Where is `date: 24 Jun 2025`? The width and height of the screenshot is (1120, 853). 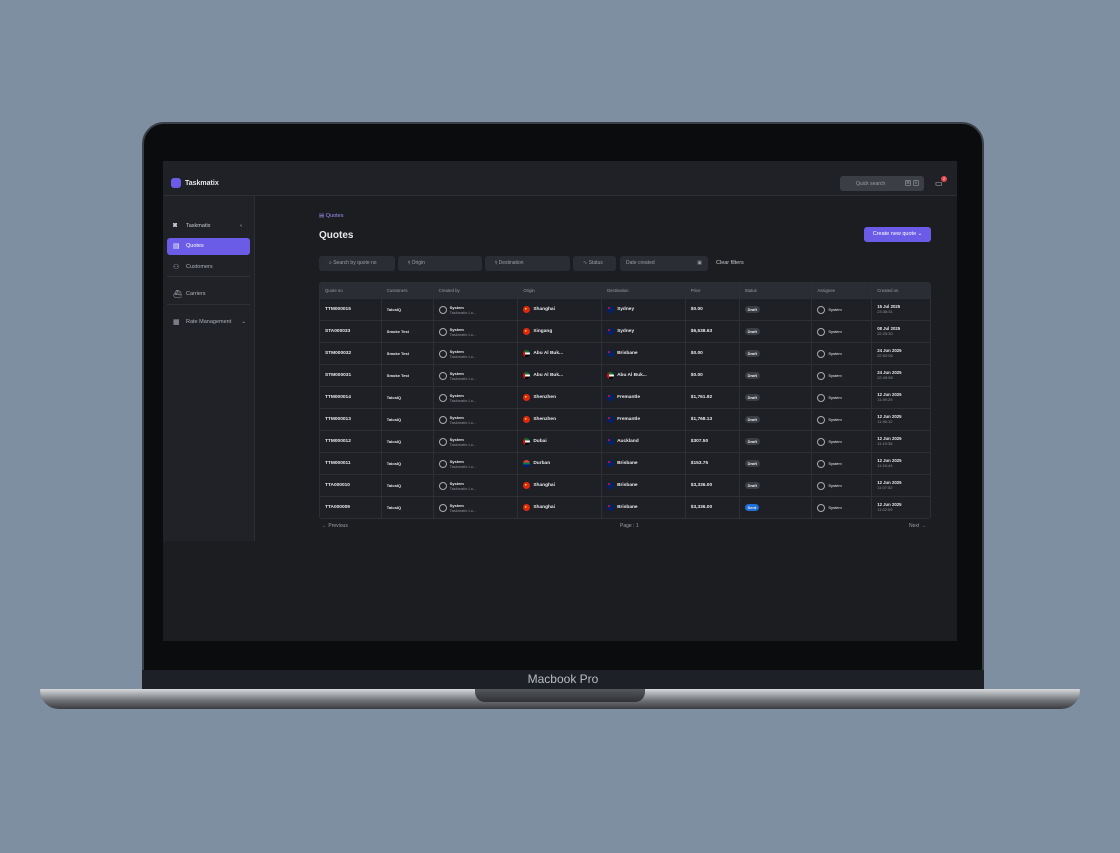 date: 24 Jun 2025 is located at coordinates (889, 372).